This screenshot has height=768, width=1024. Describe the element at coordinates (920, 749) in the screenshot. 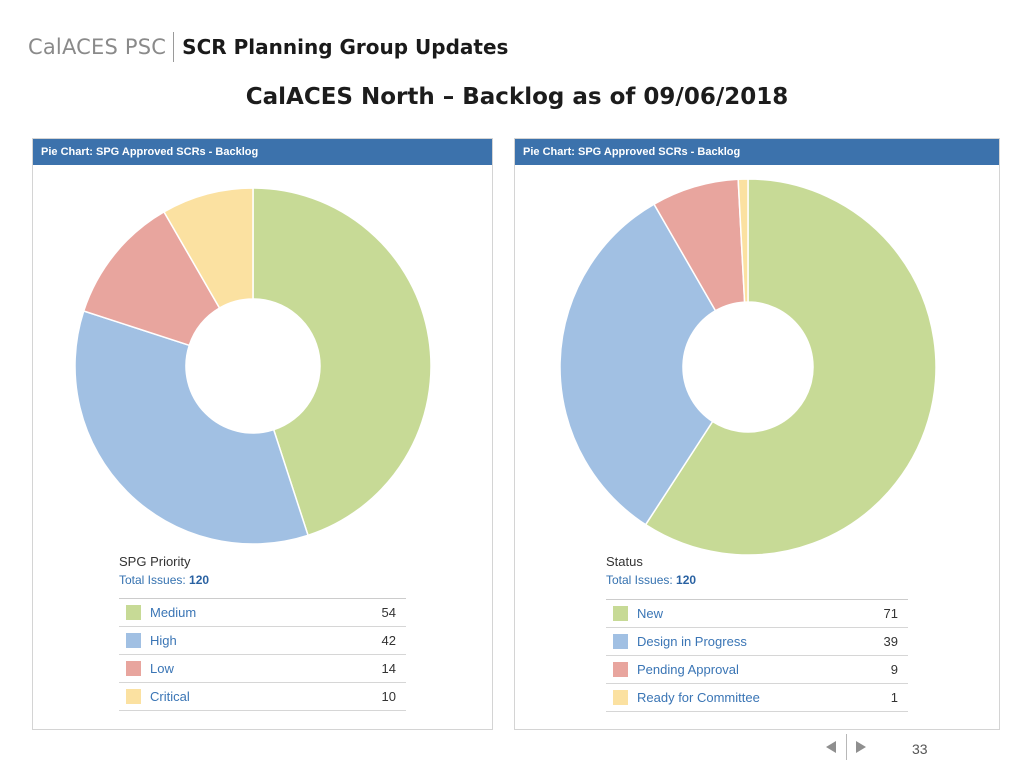

I see `page-number: 33` at that location.